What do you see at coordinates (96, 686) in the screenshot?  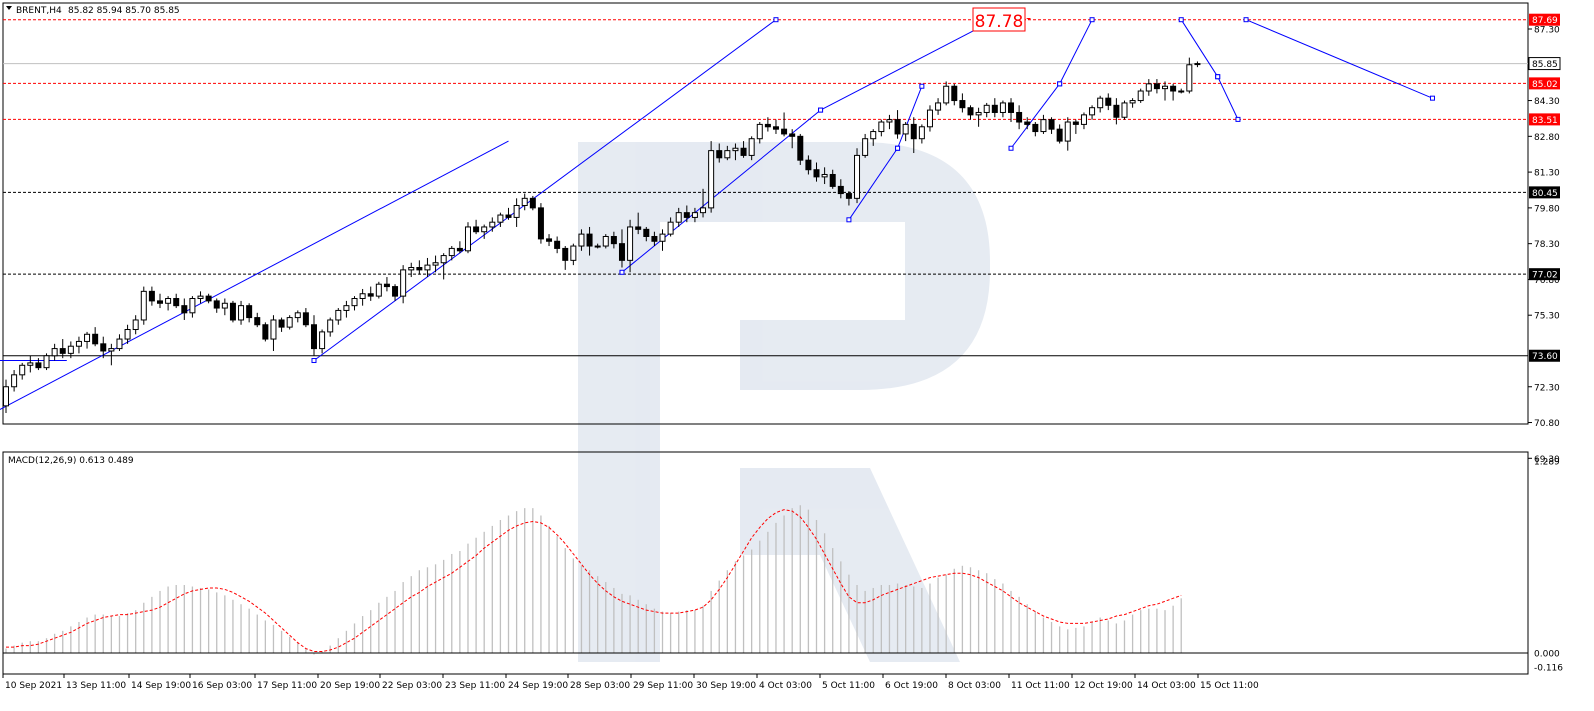 I see `time-tick-label: 13 Sep 11:00` at bounding box center [96, 686].